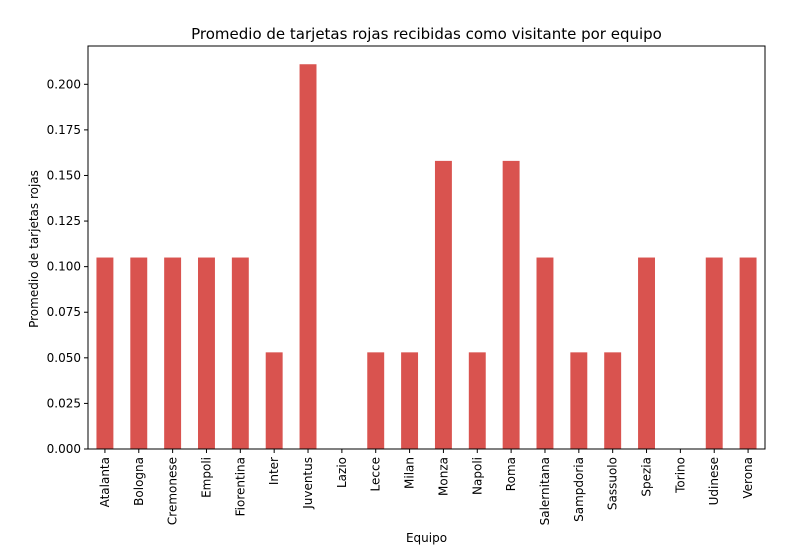 This screenshot has width=788, height=560. I want to click on x-tick-label-roma: Roma, so click(511, 474).